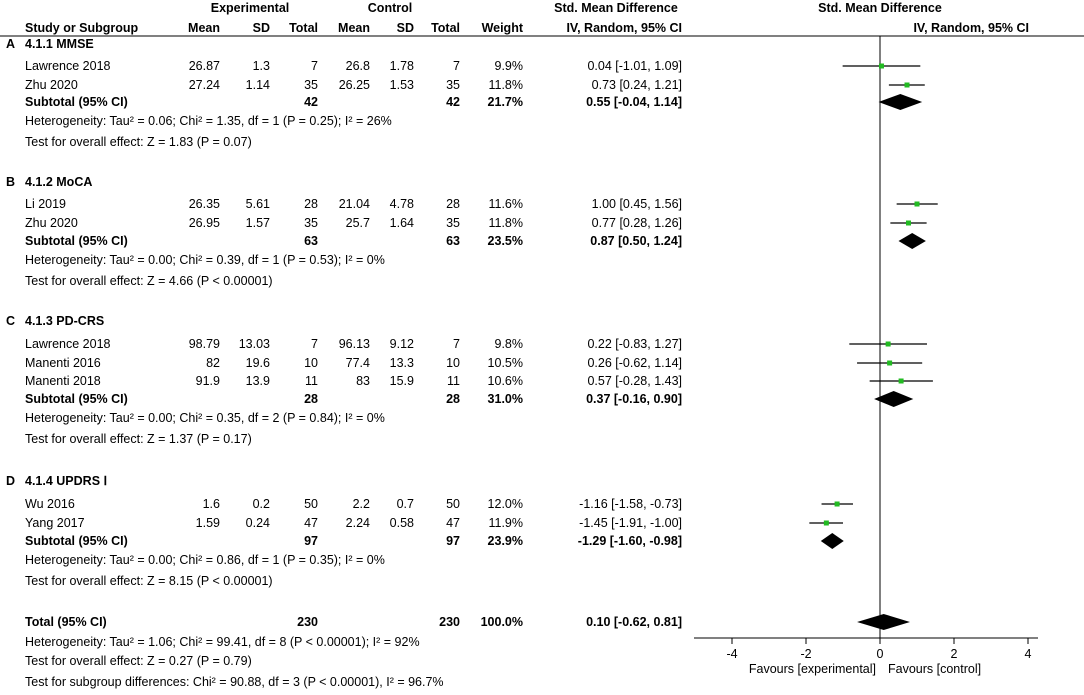 Image resolution: width=1084 pixels, height=695 pixels. Describe the element at coordinates (68, 66) in the screenshot. I see `study-name: Lawrence 2018` at that location.